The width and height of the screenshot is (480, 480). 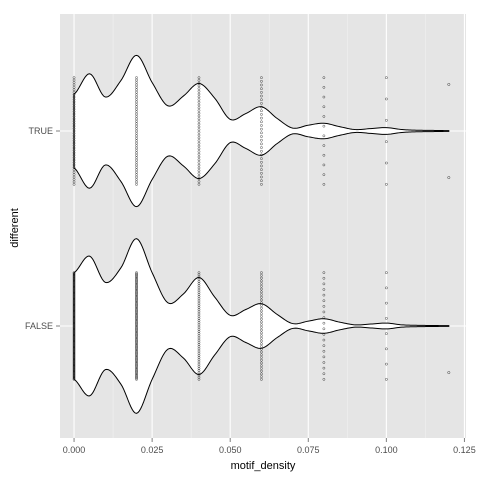 I want to click on x-tick-label: 0.075, so click(x=308, y=450).